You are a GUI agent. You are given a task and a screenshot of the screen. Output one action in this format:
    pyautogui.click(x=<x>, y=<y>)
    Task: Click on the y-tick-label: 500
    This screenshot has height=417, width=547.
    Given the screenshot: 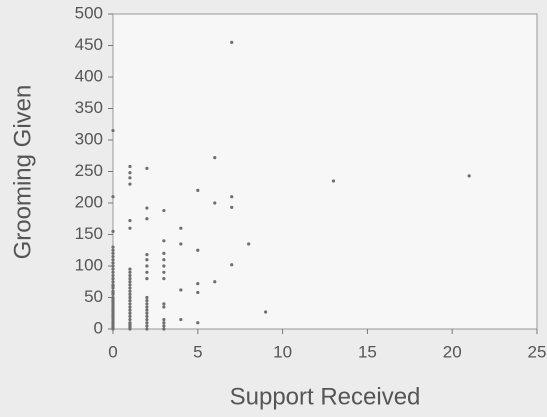 What is the action you would take?
    pyautogui.click(x=89, y=12)
    